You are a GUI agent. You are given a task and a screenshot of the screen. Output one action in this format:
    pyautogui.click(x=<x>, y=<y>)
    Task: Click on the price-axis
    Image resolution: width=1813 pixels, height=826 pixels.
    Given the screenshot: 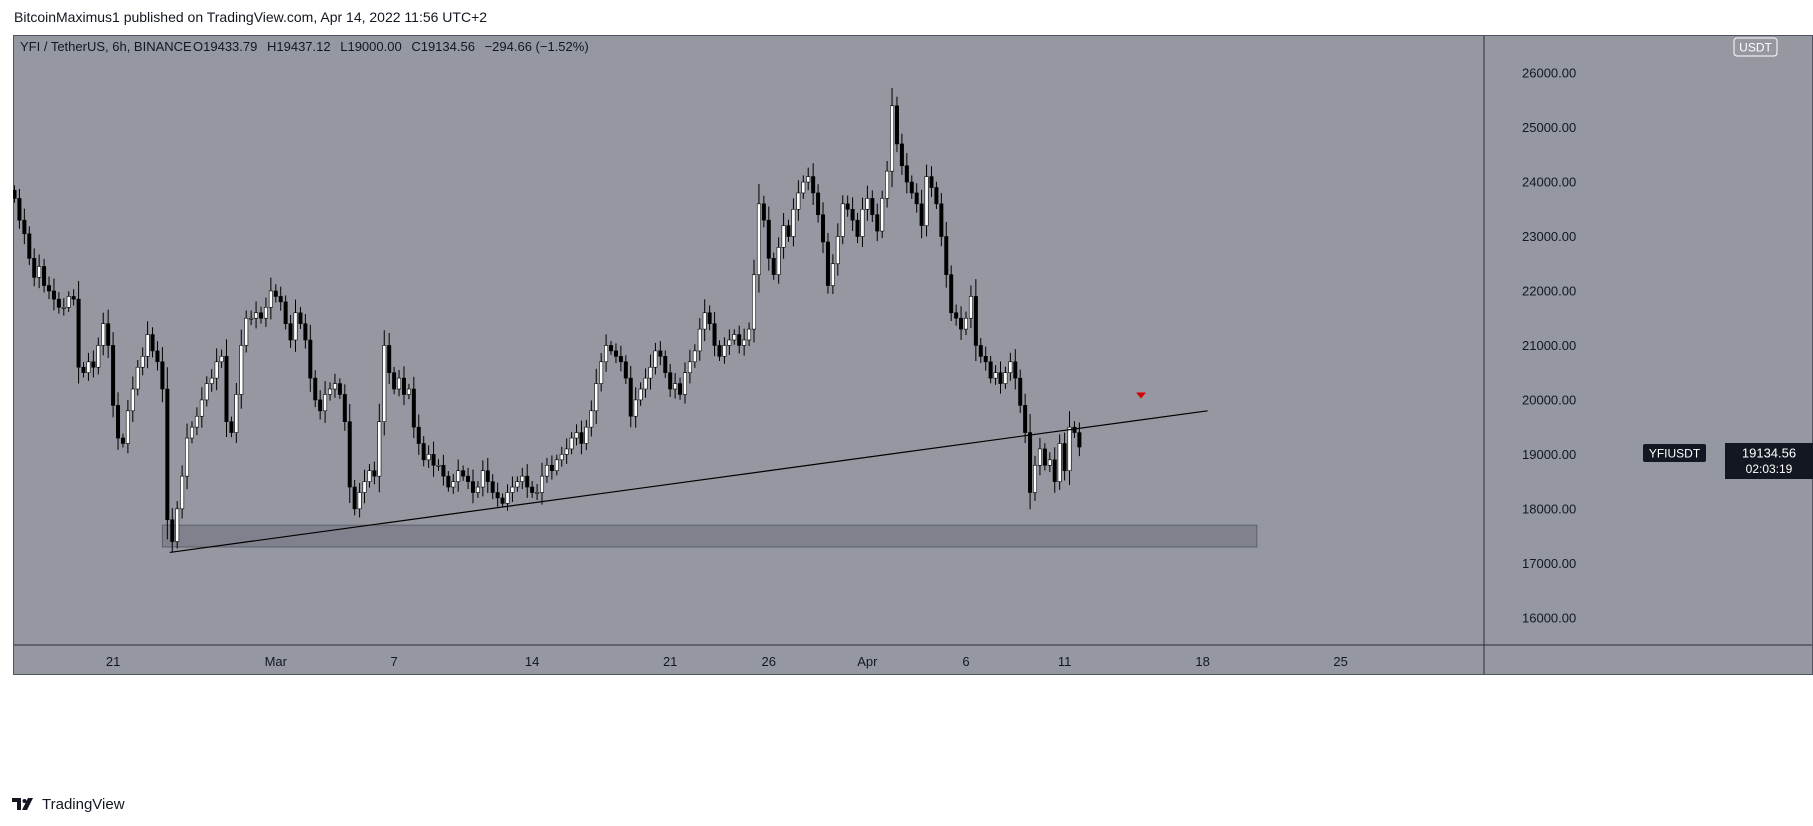 What is the action you would take?
    pyautogui.click(x=1648, y=340)
    